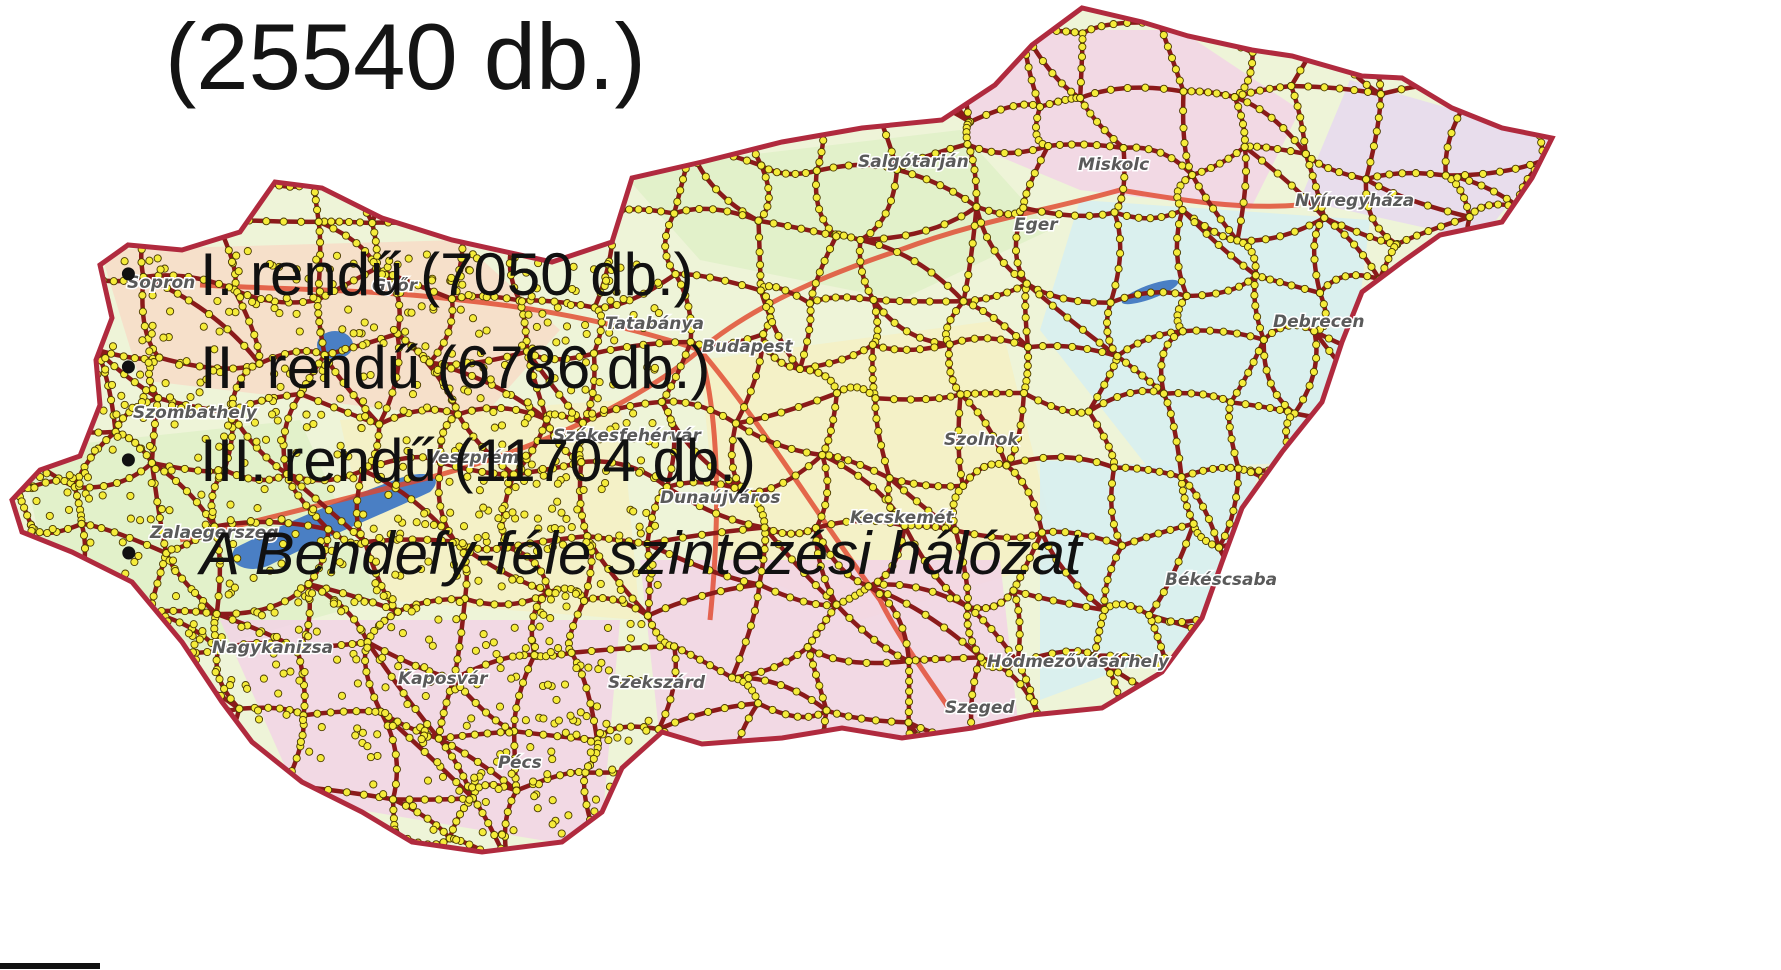  What do you see at coordinates (405, 56) in the screenshot?
I see `slide-title: (25540 db.)` at bounding box center [405, 56].